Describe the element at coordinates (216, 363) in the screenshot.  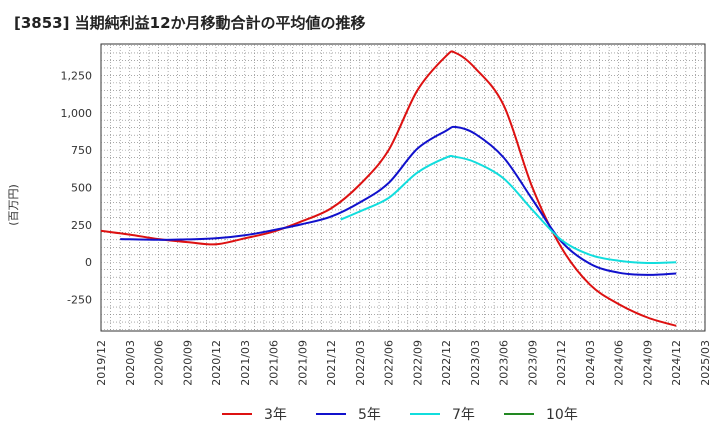
I see `x-tick-label: 2020/12` at that location.